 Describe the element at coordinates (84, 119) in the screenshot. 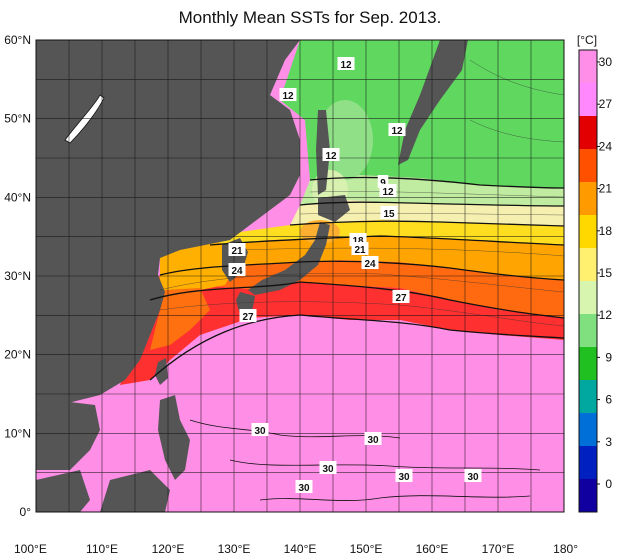

I see `lake-baikal` at that location.